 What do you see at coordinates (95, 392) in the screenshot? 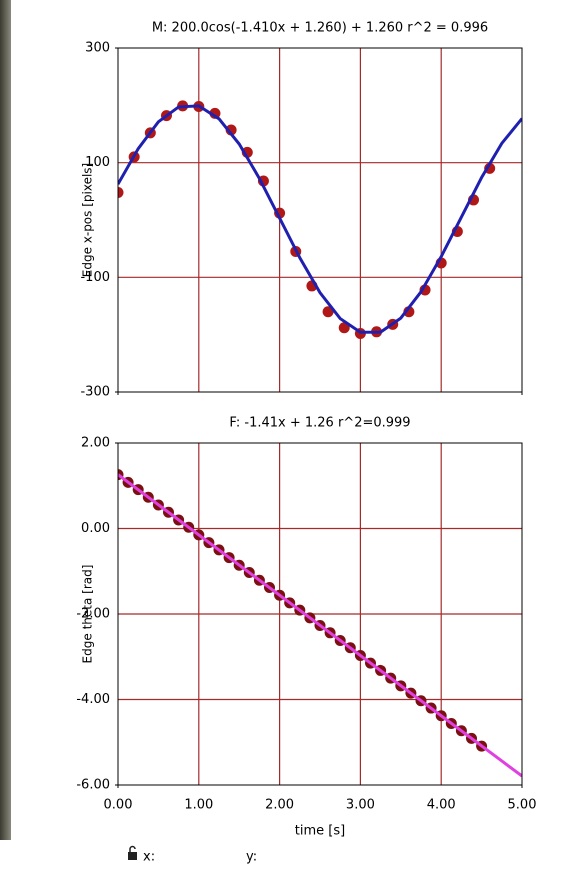
I see `y-tick-label: -300` at bounding box center [95, 392].